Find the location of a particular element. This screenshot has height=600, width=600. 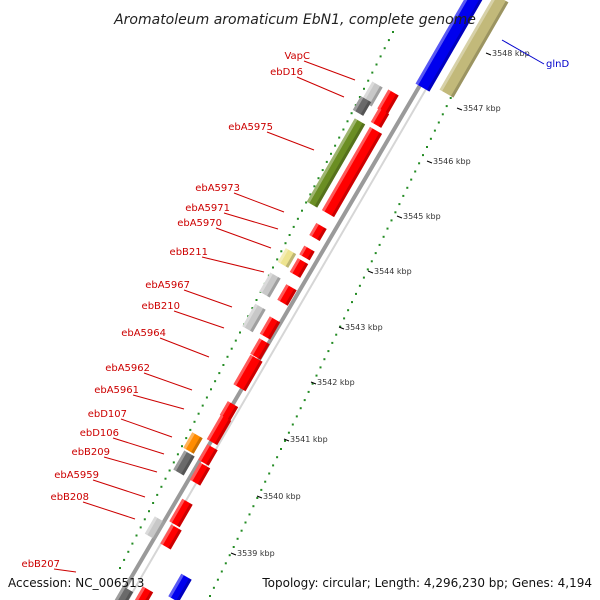

scale-label: 3546 kbp is located at coordinates (452, 161).